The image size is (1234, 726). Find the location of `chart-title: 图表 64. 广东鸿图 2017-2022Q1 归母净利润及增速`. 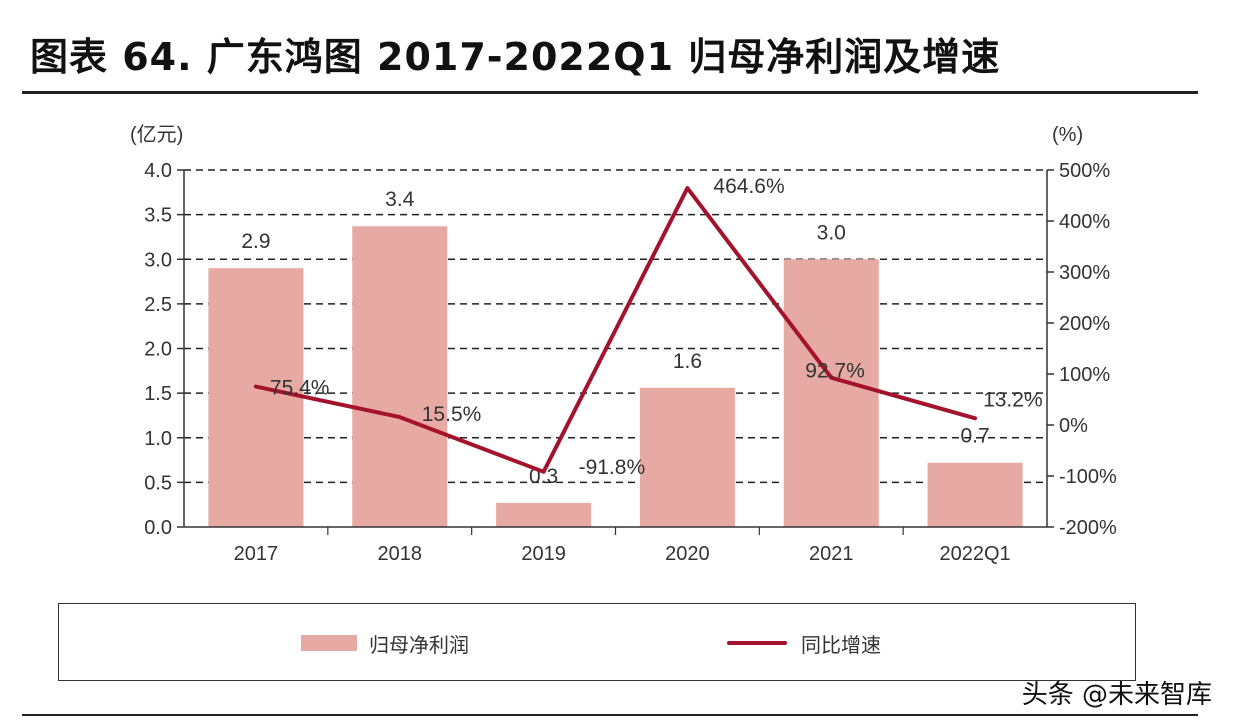

chart-title: 图表 64. 广东鸿图 2017-2022Q1 归母净利润及增速 is located at coordinates (515, 57).